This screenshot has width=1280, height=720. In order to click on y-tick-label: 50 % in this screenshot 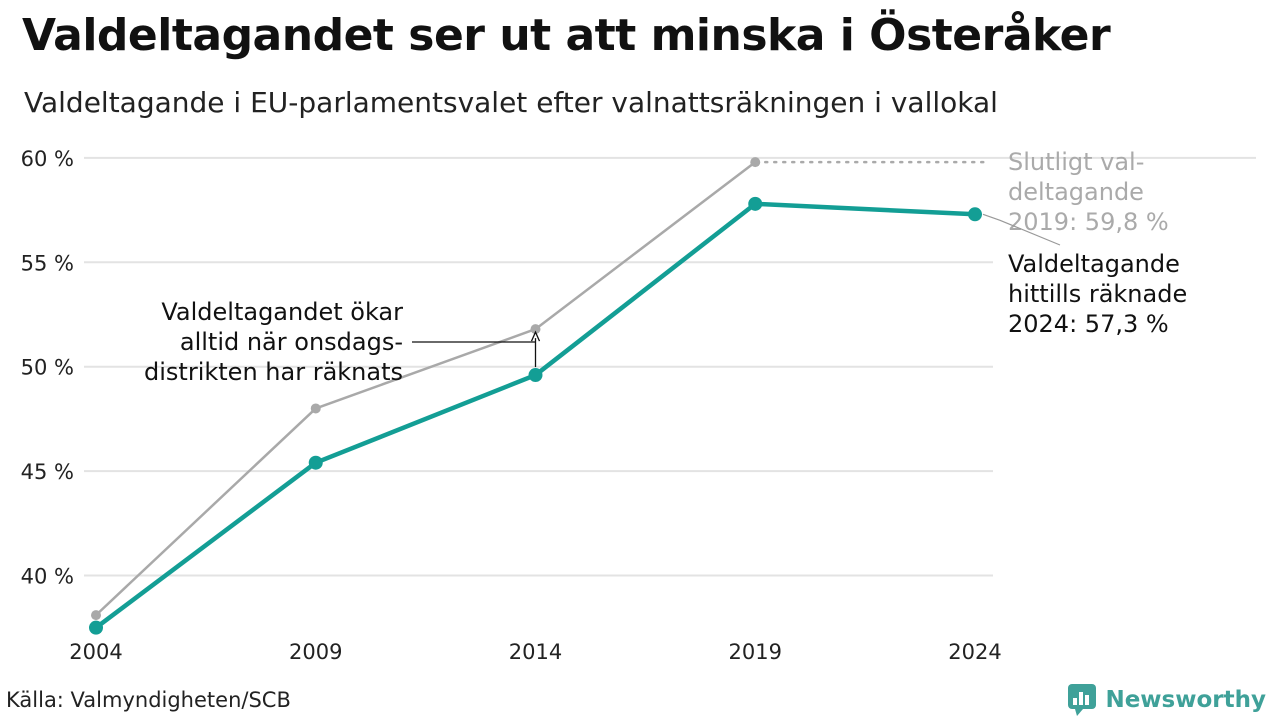, I will do `click(47, 368)`.